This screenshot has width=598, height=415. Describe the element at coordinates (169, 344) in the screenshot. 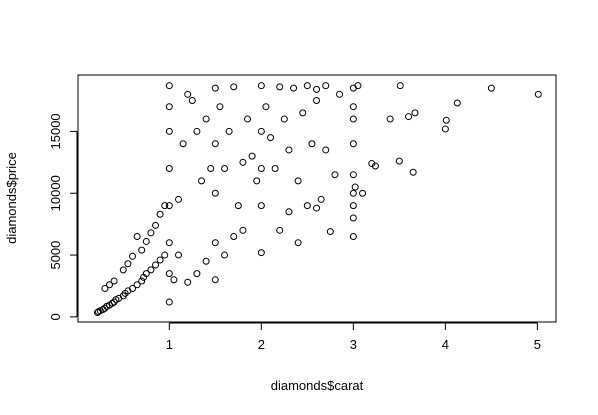

I see `x-tick-label: 1` at that location.